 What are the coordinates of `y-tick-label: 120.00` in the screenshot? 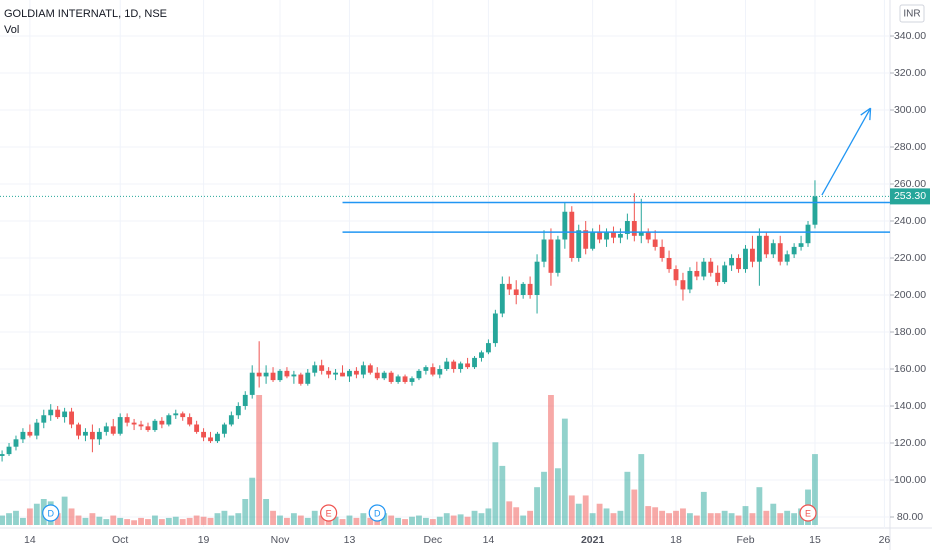 It's located at (910, 443).